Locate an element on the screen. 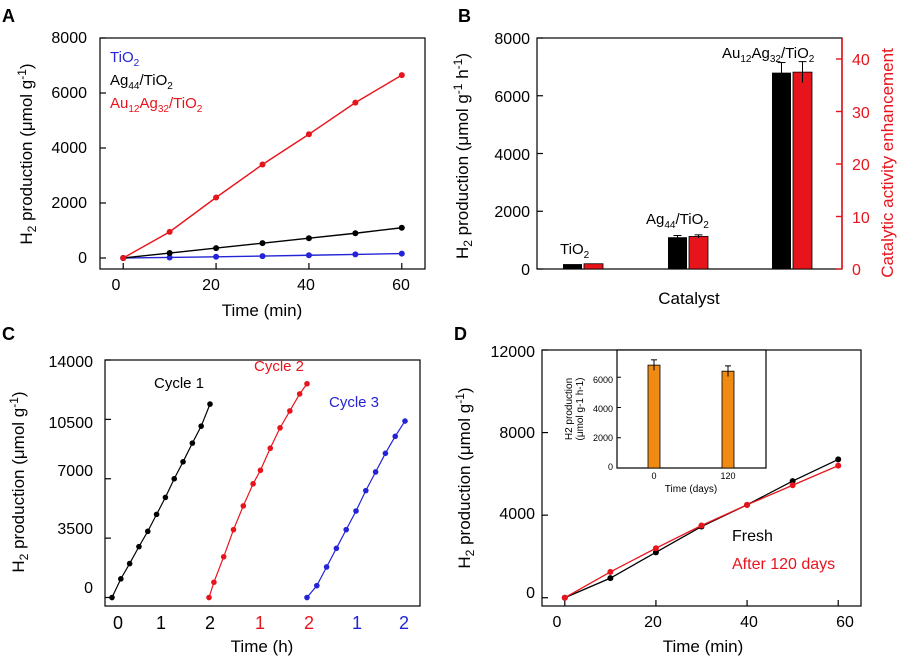 Image resolution: width=910 pixels, height=663 pixels. inset-bars is located at coordinates (691, 414).